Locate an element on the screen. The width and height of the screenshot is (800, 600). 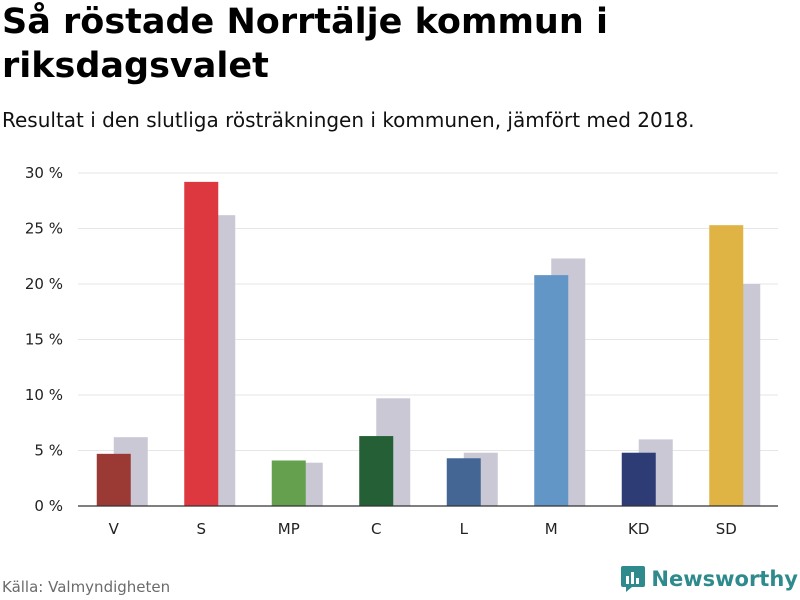
source-note: Källa: Valmyndigheten is located at coordinates (86, 587).